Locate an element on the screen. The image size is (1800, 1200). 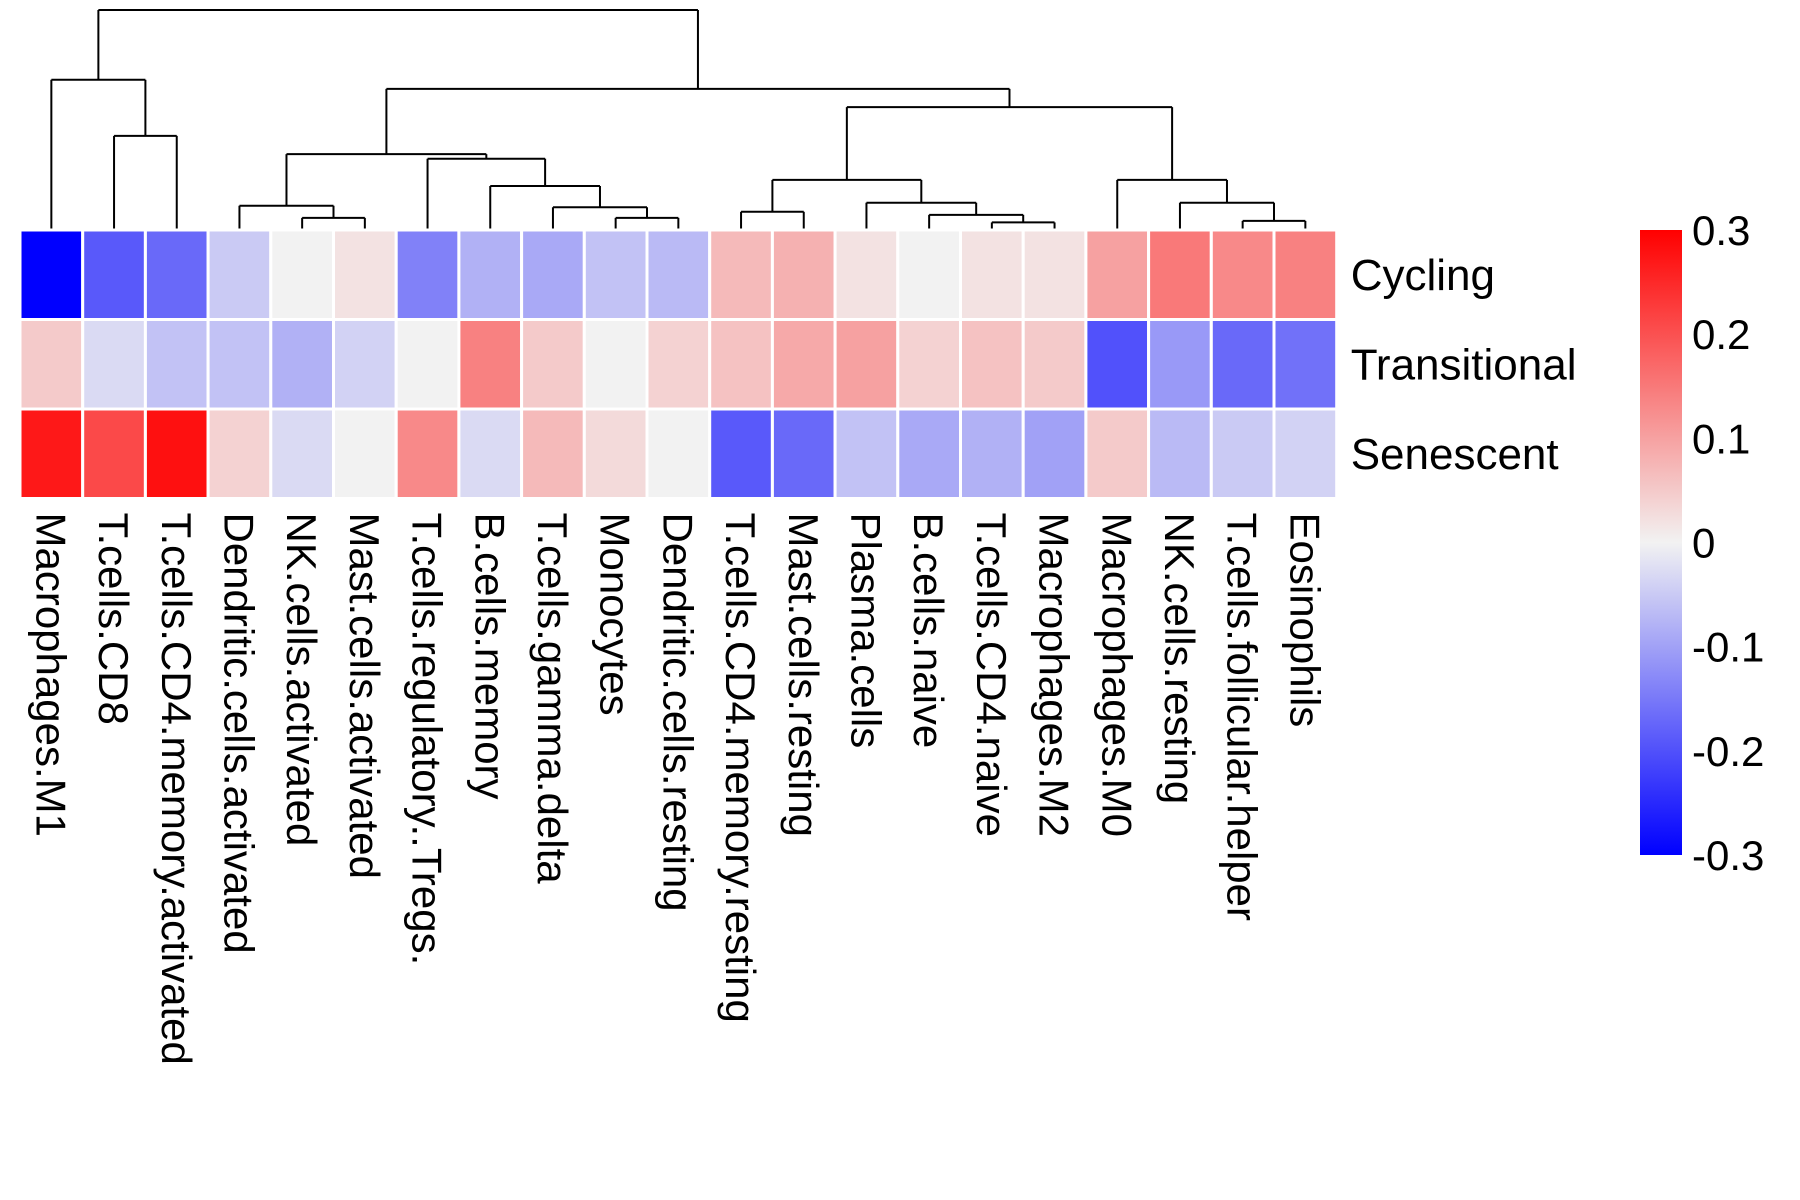
column-label: Plasma.cells is located at coordinates (865, 631).